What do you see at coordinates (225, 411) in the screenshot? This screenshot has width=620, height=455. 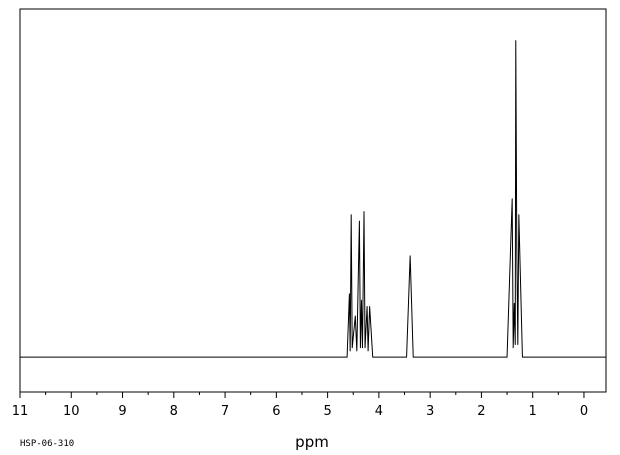 I see `x-tick-label: 7` at bounding box center [225, 411].